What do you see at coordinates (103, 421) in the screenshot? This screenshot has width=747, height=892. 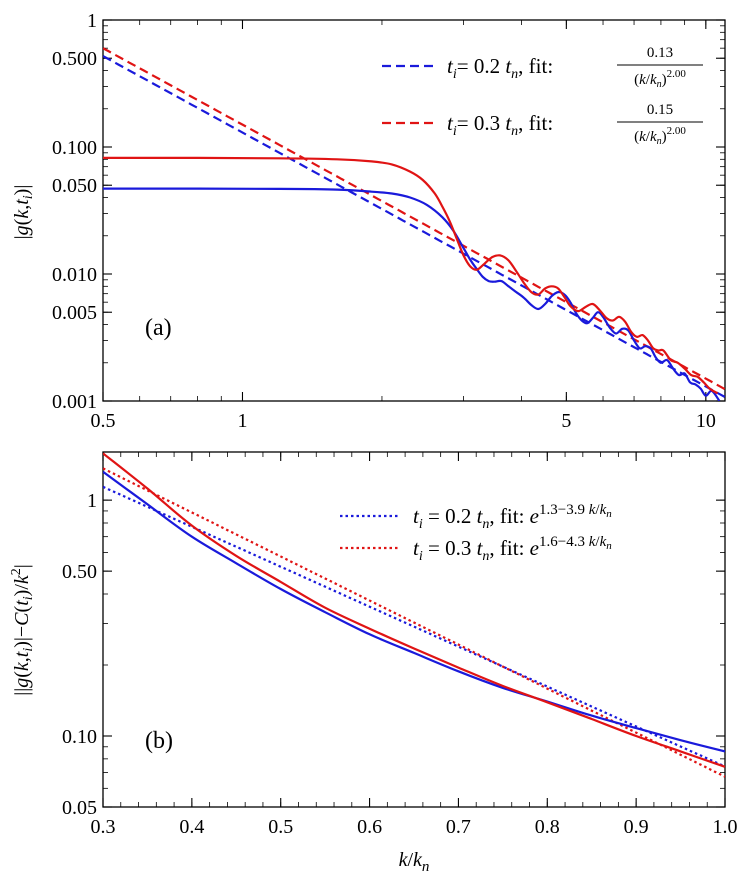 I see `a-x-tick-label-0: 0.5` at bounding box center [103, 421].